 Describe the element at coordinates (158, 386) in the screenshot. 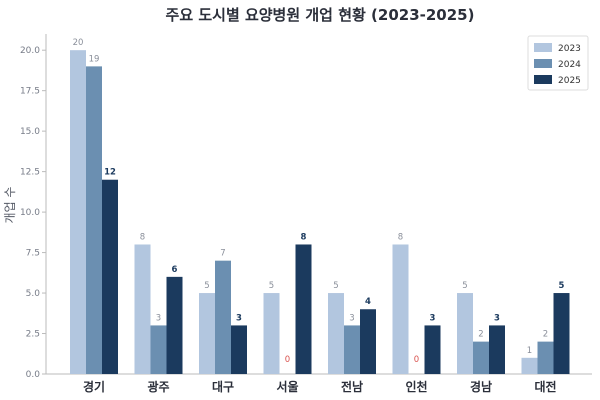

I see `x-tick-label: 광주` at that location.